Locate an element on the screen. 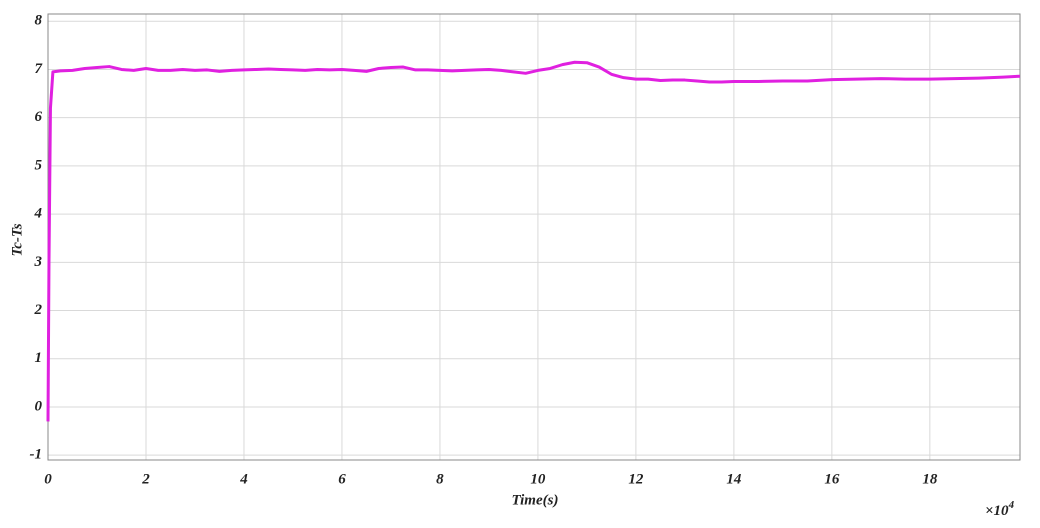 The height and width of the screenshot is (528, 1040). x-tick-label: 6 is located at coordinates (342, 479).